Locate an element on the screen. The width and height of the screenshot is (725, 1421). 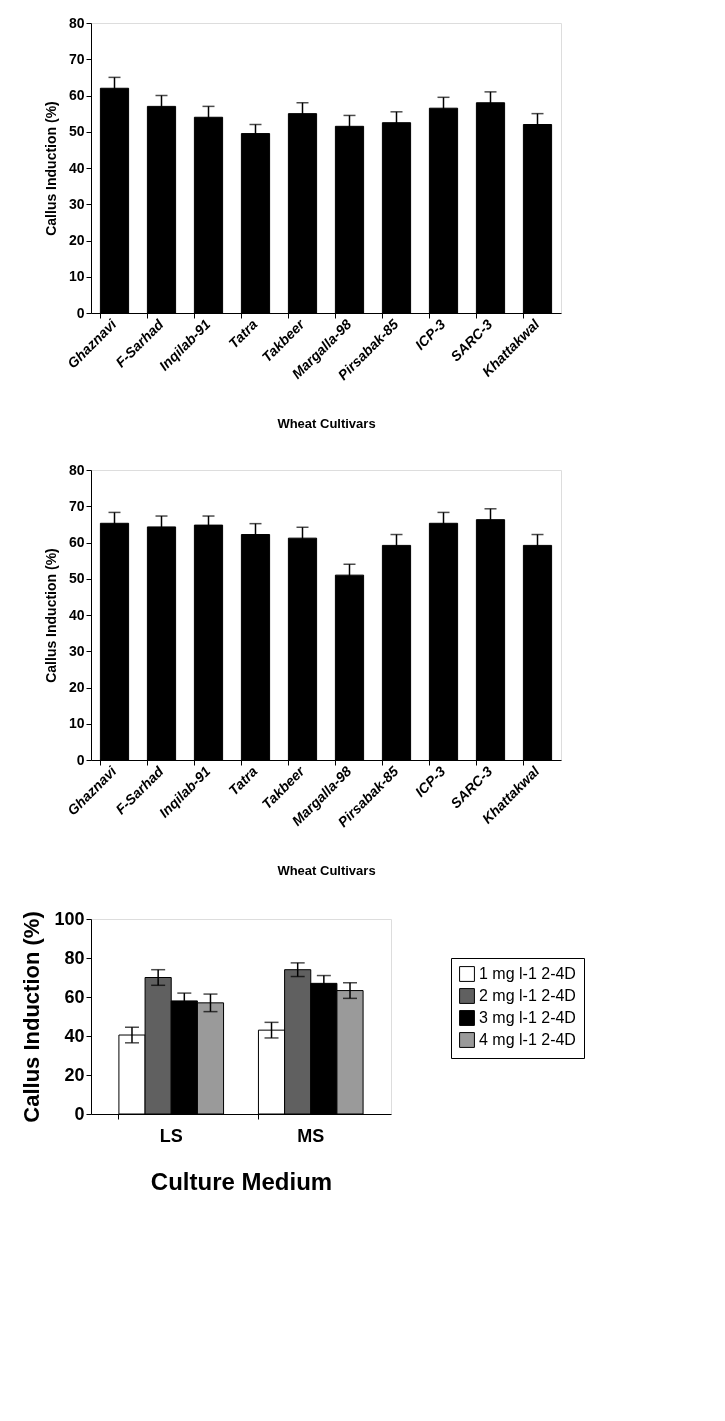
x-tick-label: LS is located at coordinates (171, 1135).